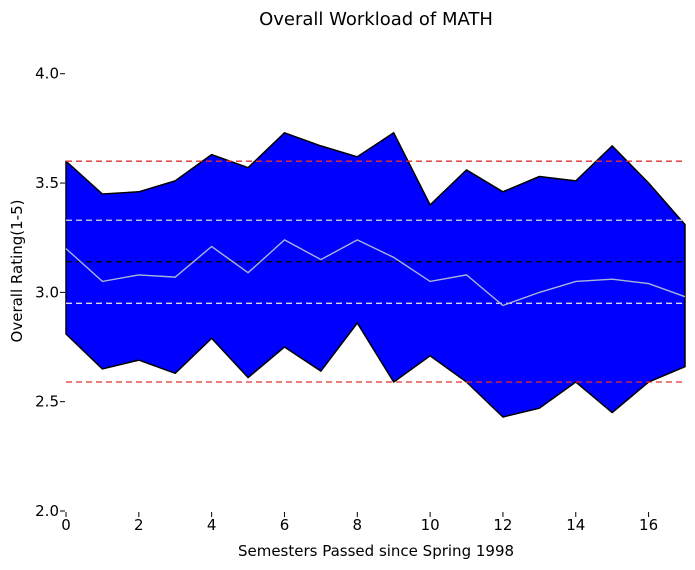  Describe the element at coordinates (212, 525) in the screenshot. I see `x-tick-label: 4` at that location.